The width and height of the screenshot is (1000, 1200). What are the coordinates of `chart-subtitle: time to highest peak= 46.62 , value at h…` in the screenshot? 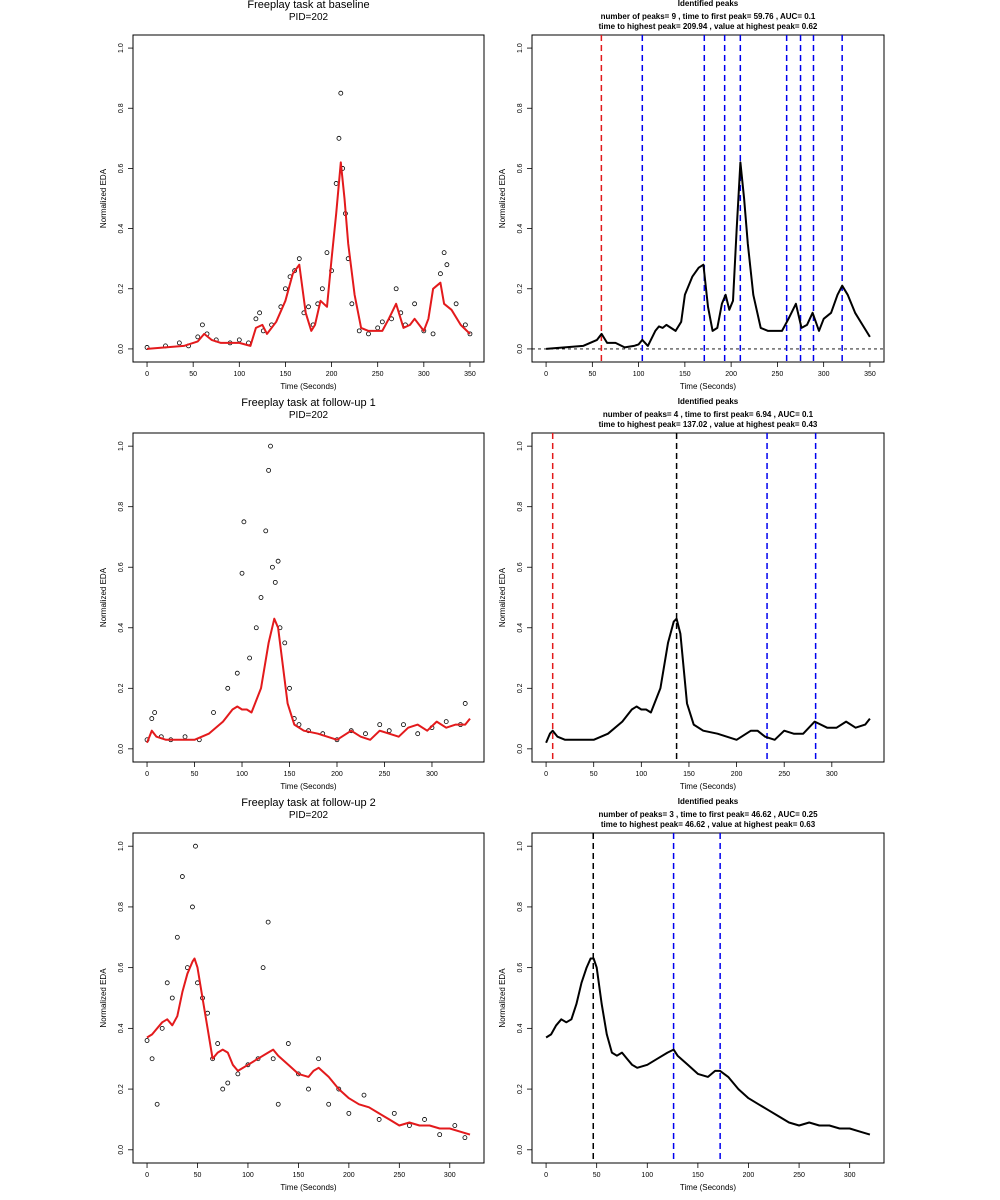 It's located at (708, 824).